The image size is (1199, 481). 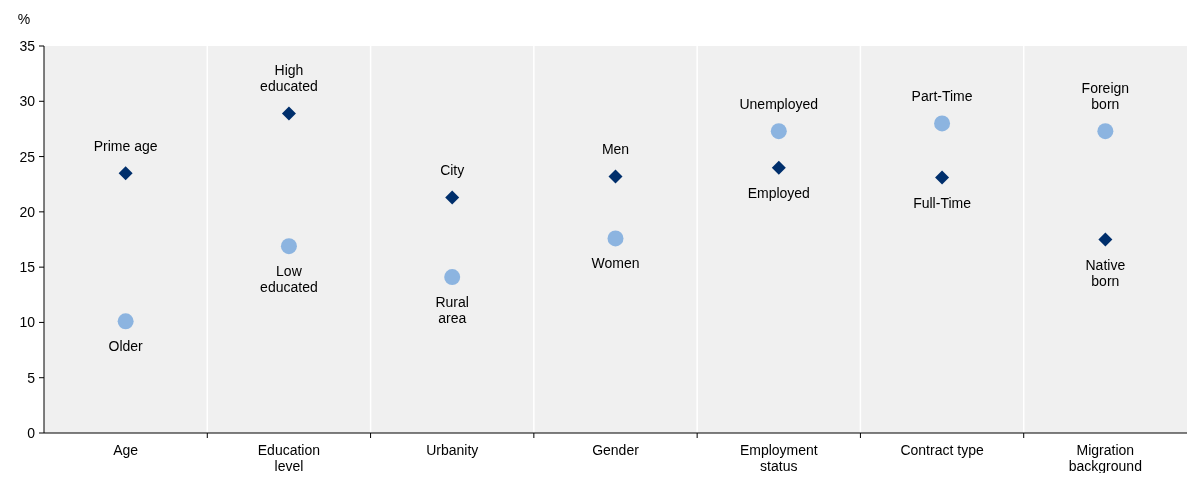 What do you see at coordinates (126, 450) in the screenshot?
I see `x-tick-label: Age` at bounding box center [126, 450].